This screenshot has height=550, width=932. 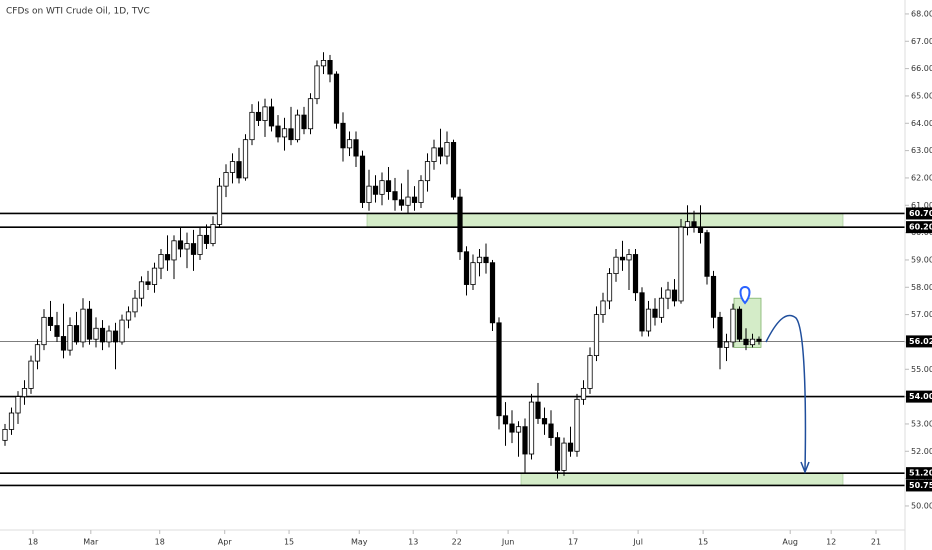 What do you see at coordinates (921, 505) in the screenshot?
I see `y-tick-label: 50.00` at bounding box center [921, 505].